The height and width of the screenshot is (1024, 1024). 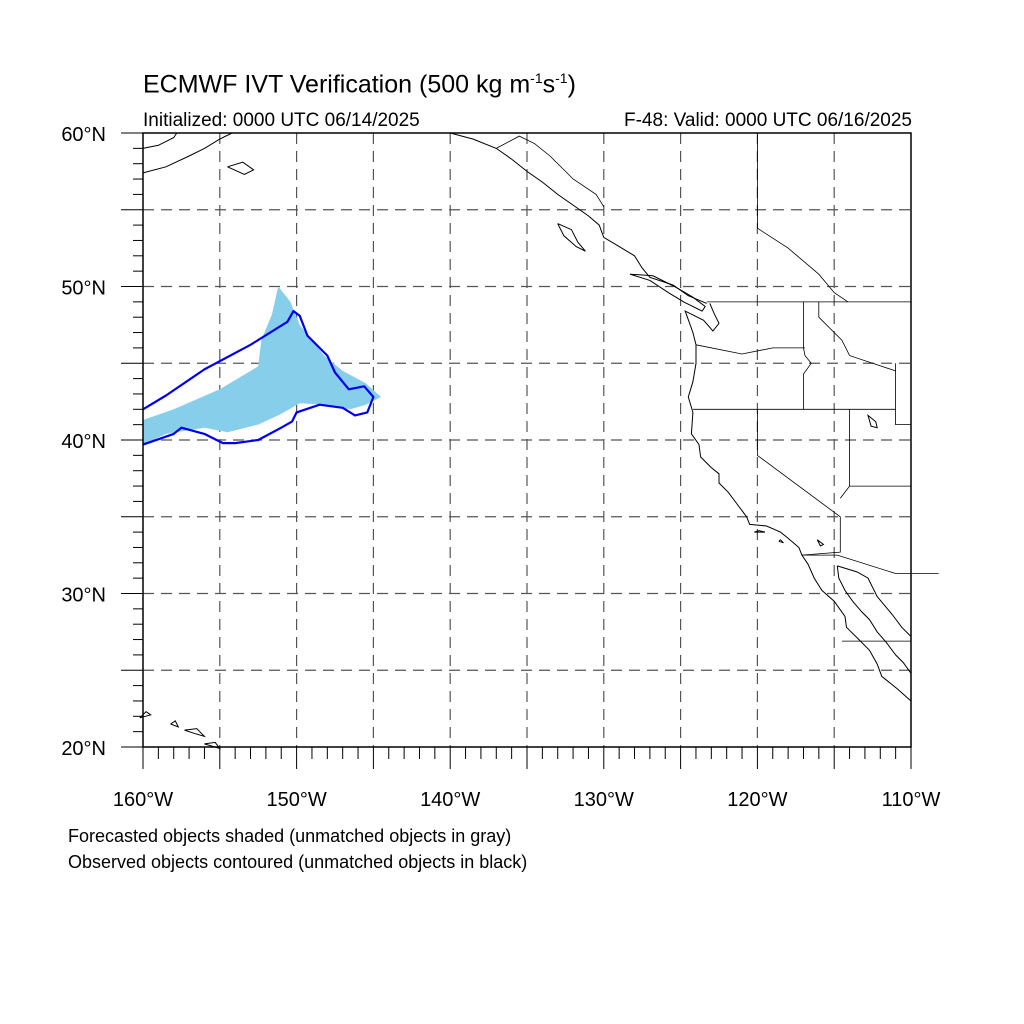 What do you see at coordinates (604, 800) in the screenshot?
I see `lon-tick-label: 130°W` at bounding box center [604, 800].